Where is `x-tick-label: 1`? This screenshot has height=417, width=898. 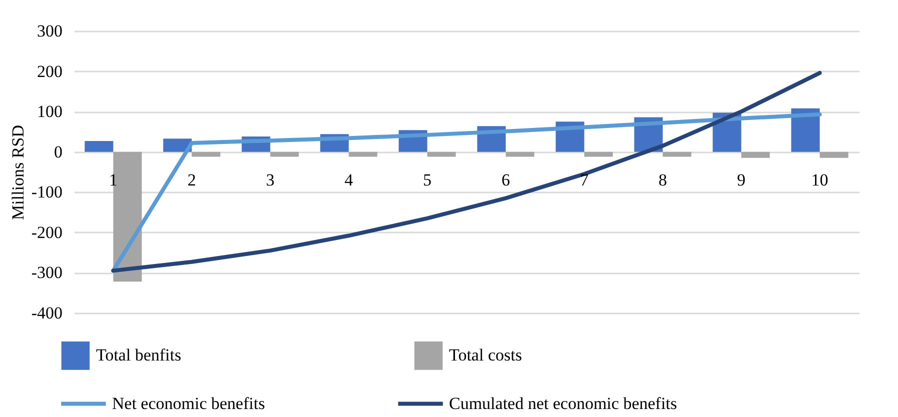 x-tick-label: 1 is located at coordinates (113, 180).